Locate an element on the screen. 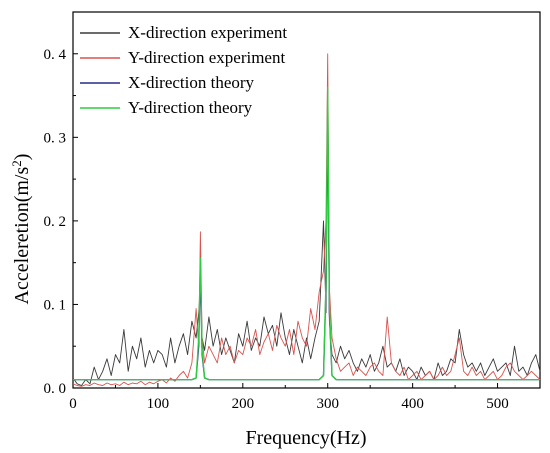  y-axis-title-group: Acceleretion(m/s2) is located at coordinates (21, 229).